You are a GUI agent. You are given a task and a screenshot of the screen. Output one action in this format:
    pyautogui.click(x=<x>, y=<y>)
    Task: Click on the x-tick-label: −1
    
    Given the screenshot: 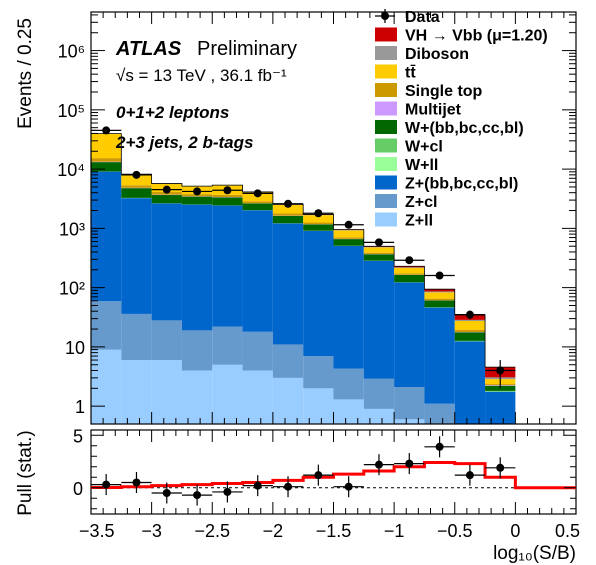 What is the action you would take?
    pyautogui.click(x=394, y=531)
    